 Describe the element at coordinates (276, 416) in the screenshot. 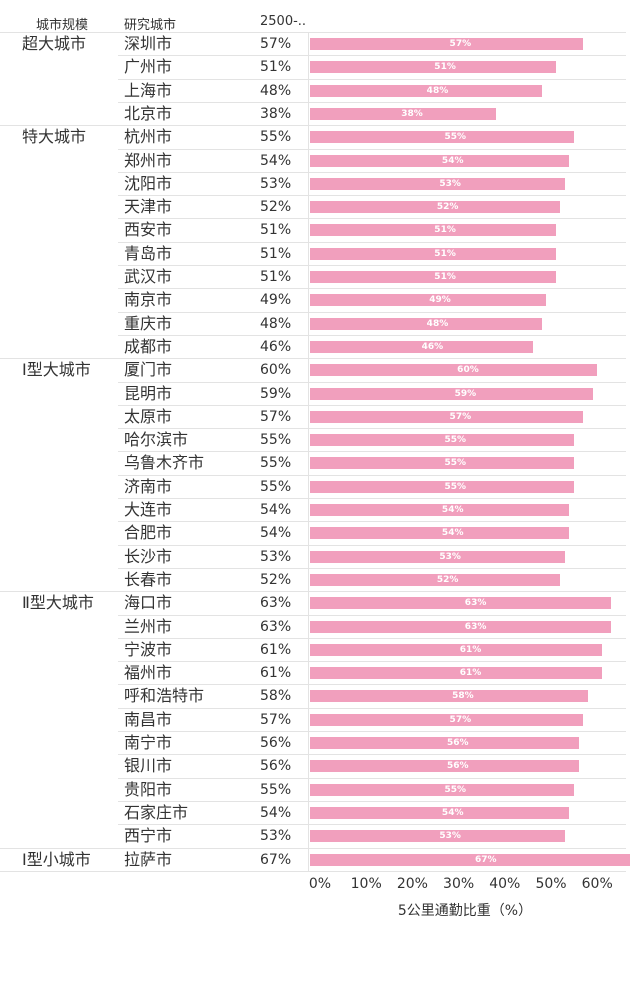

I see `value-label: 57%` at that location.